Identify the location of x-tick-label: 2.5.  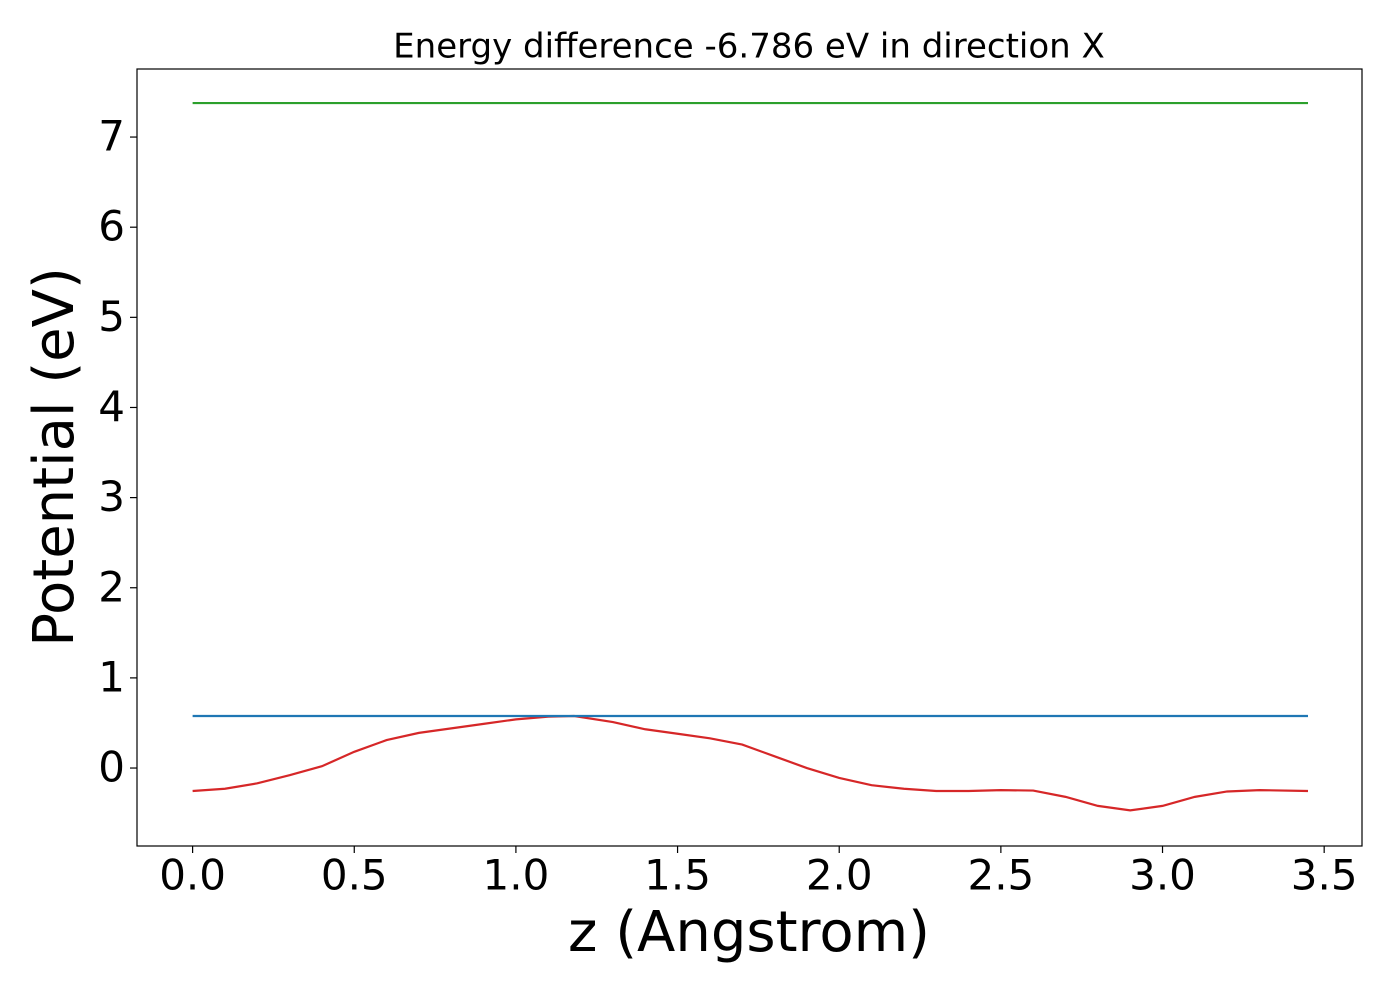
(1000, 875).